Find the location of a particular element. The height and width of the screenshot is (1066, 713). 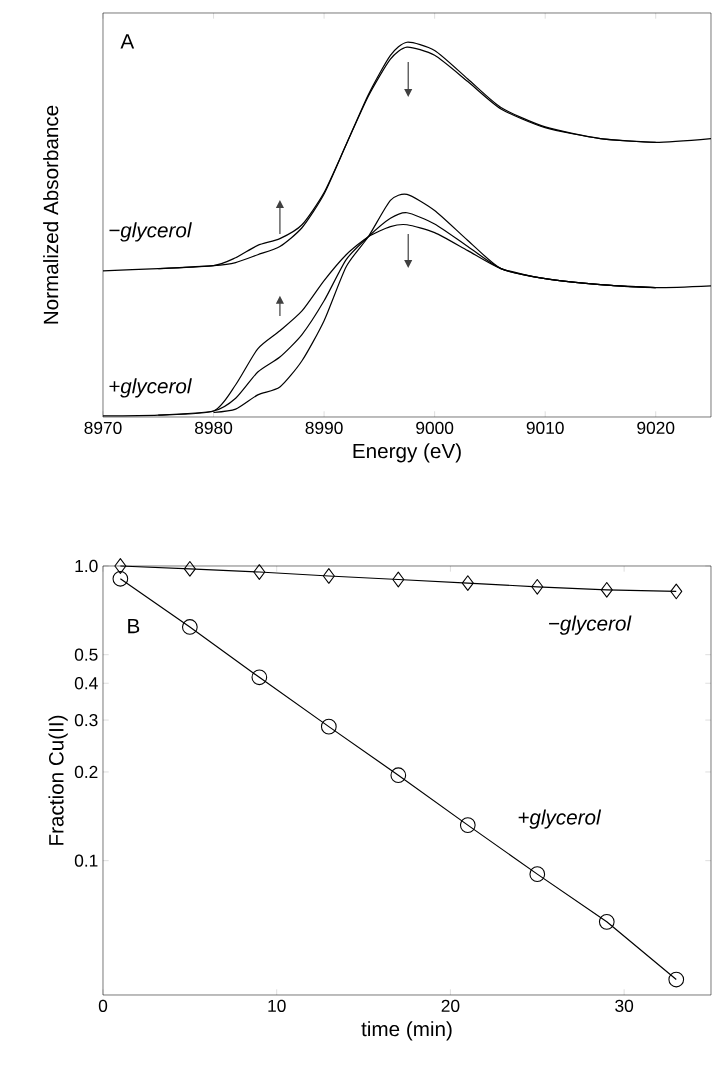

y-tick-label: 1.0 is located at coordinates (86, 566).